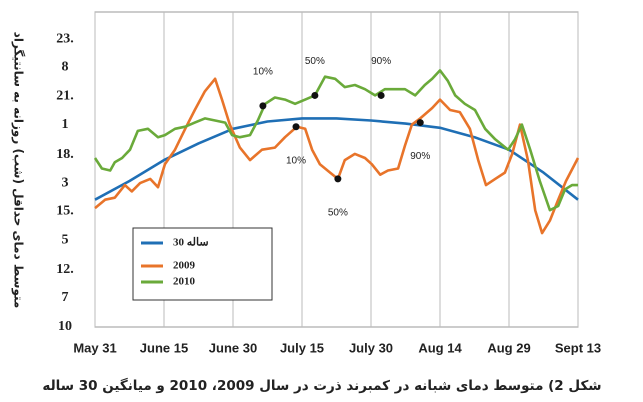  I want to click on x-tick-label: Aug 29, so click(508, 347).